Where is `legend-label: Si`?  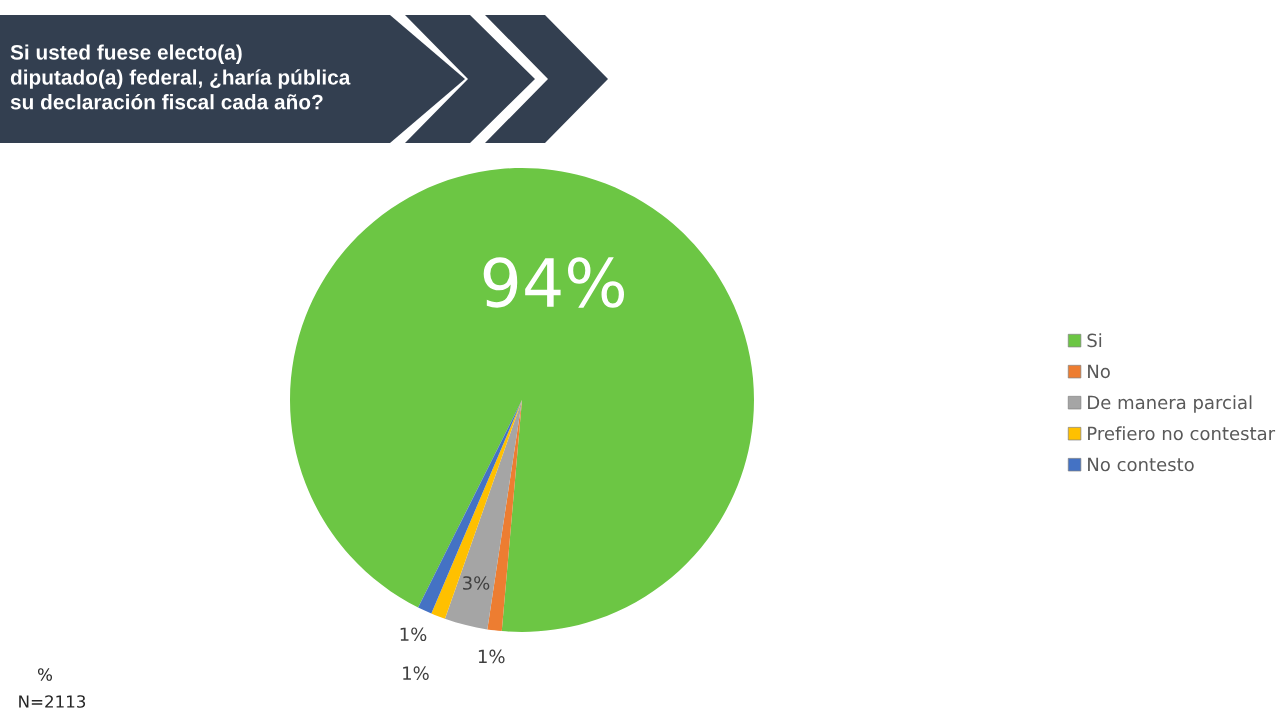 legend-label: Si is located at coordinates (1094, 340).